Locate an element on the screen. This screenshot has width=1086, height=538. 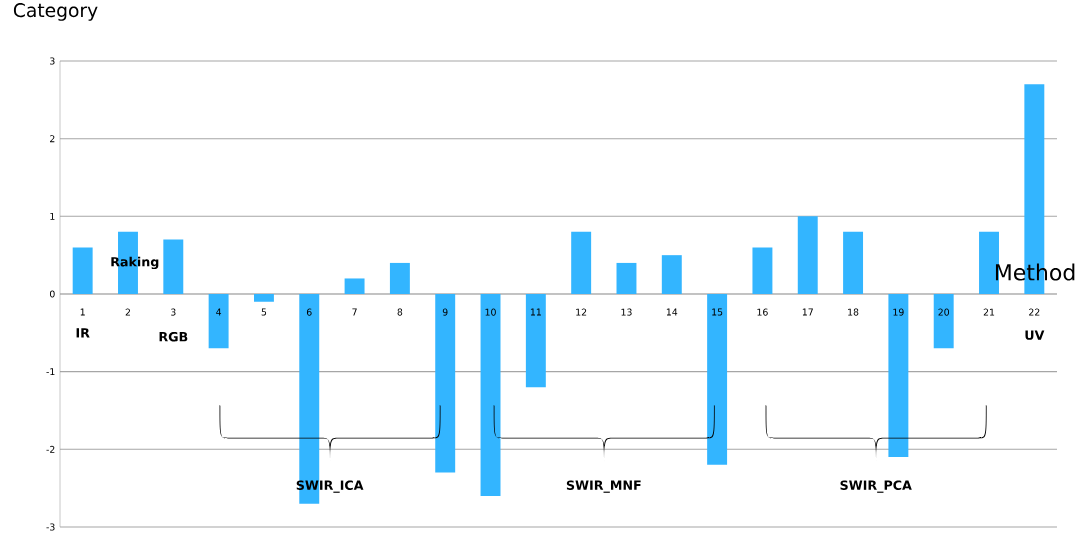
y-tick-label: -1 is located at coordinates (50, 372).